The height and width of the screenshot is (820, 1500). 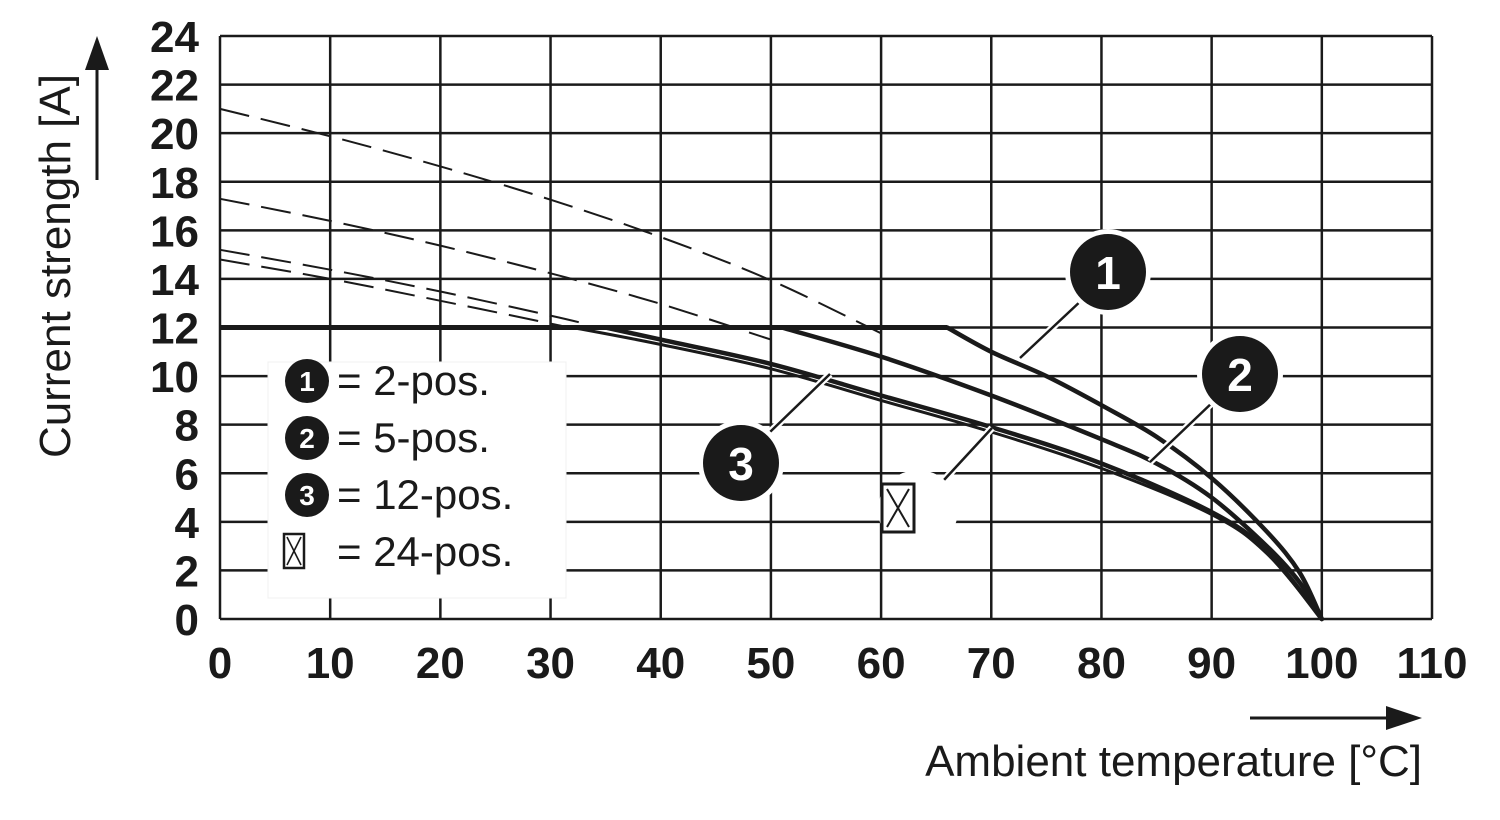 What do you see at coordinates (770, 663) in the screenshot?
I see `x-tick-label-50: 50` at bounding box center [770, 663].